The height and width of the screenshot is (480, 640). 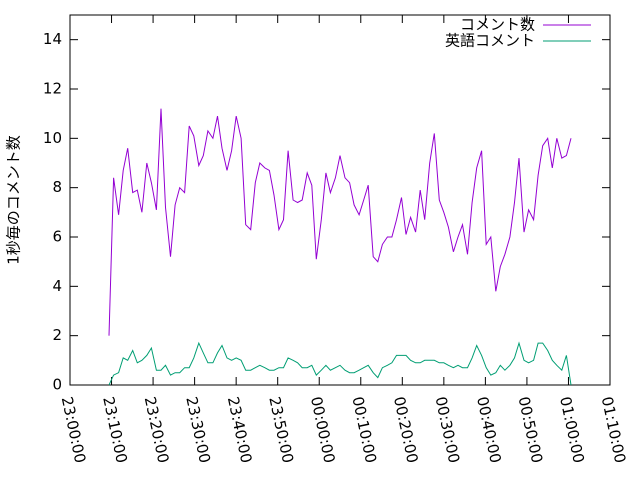 I want to click on y-tick-label: 0, so click(x=57, y=385).